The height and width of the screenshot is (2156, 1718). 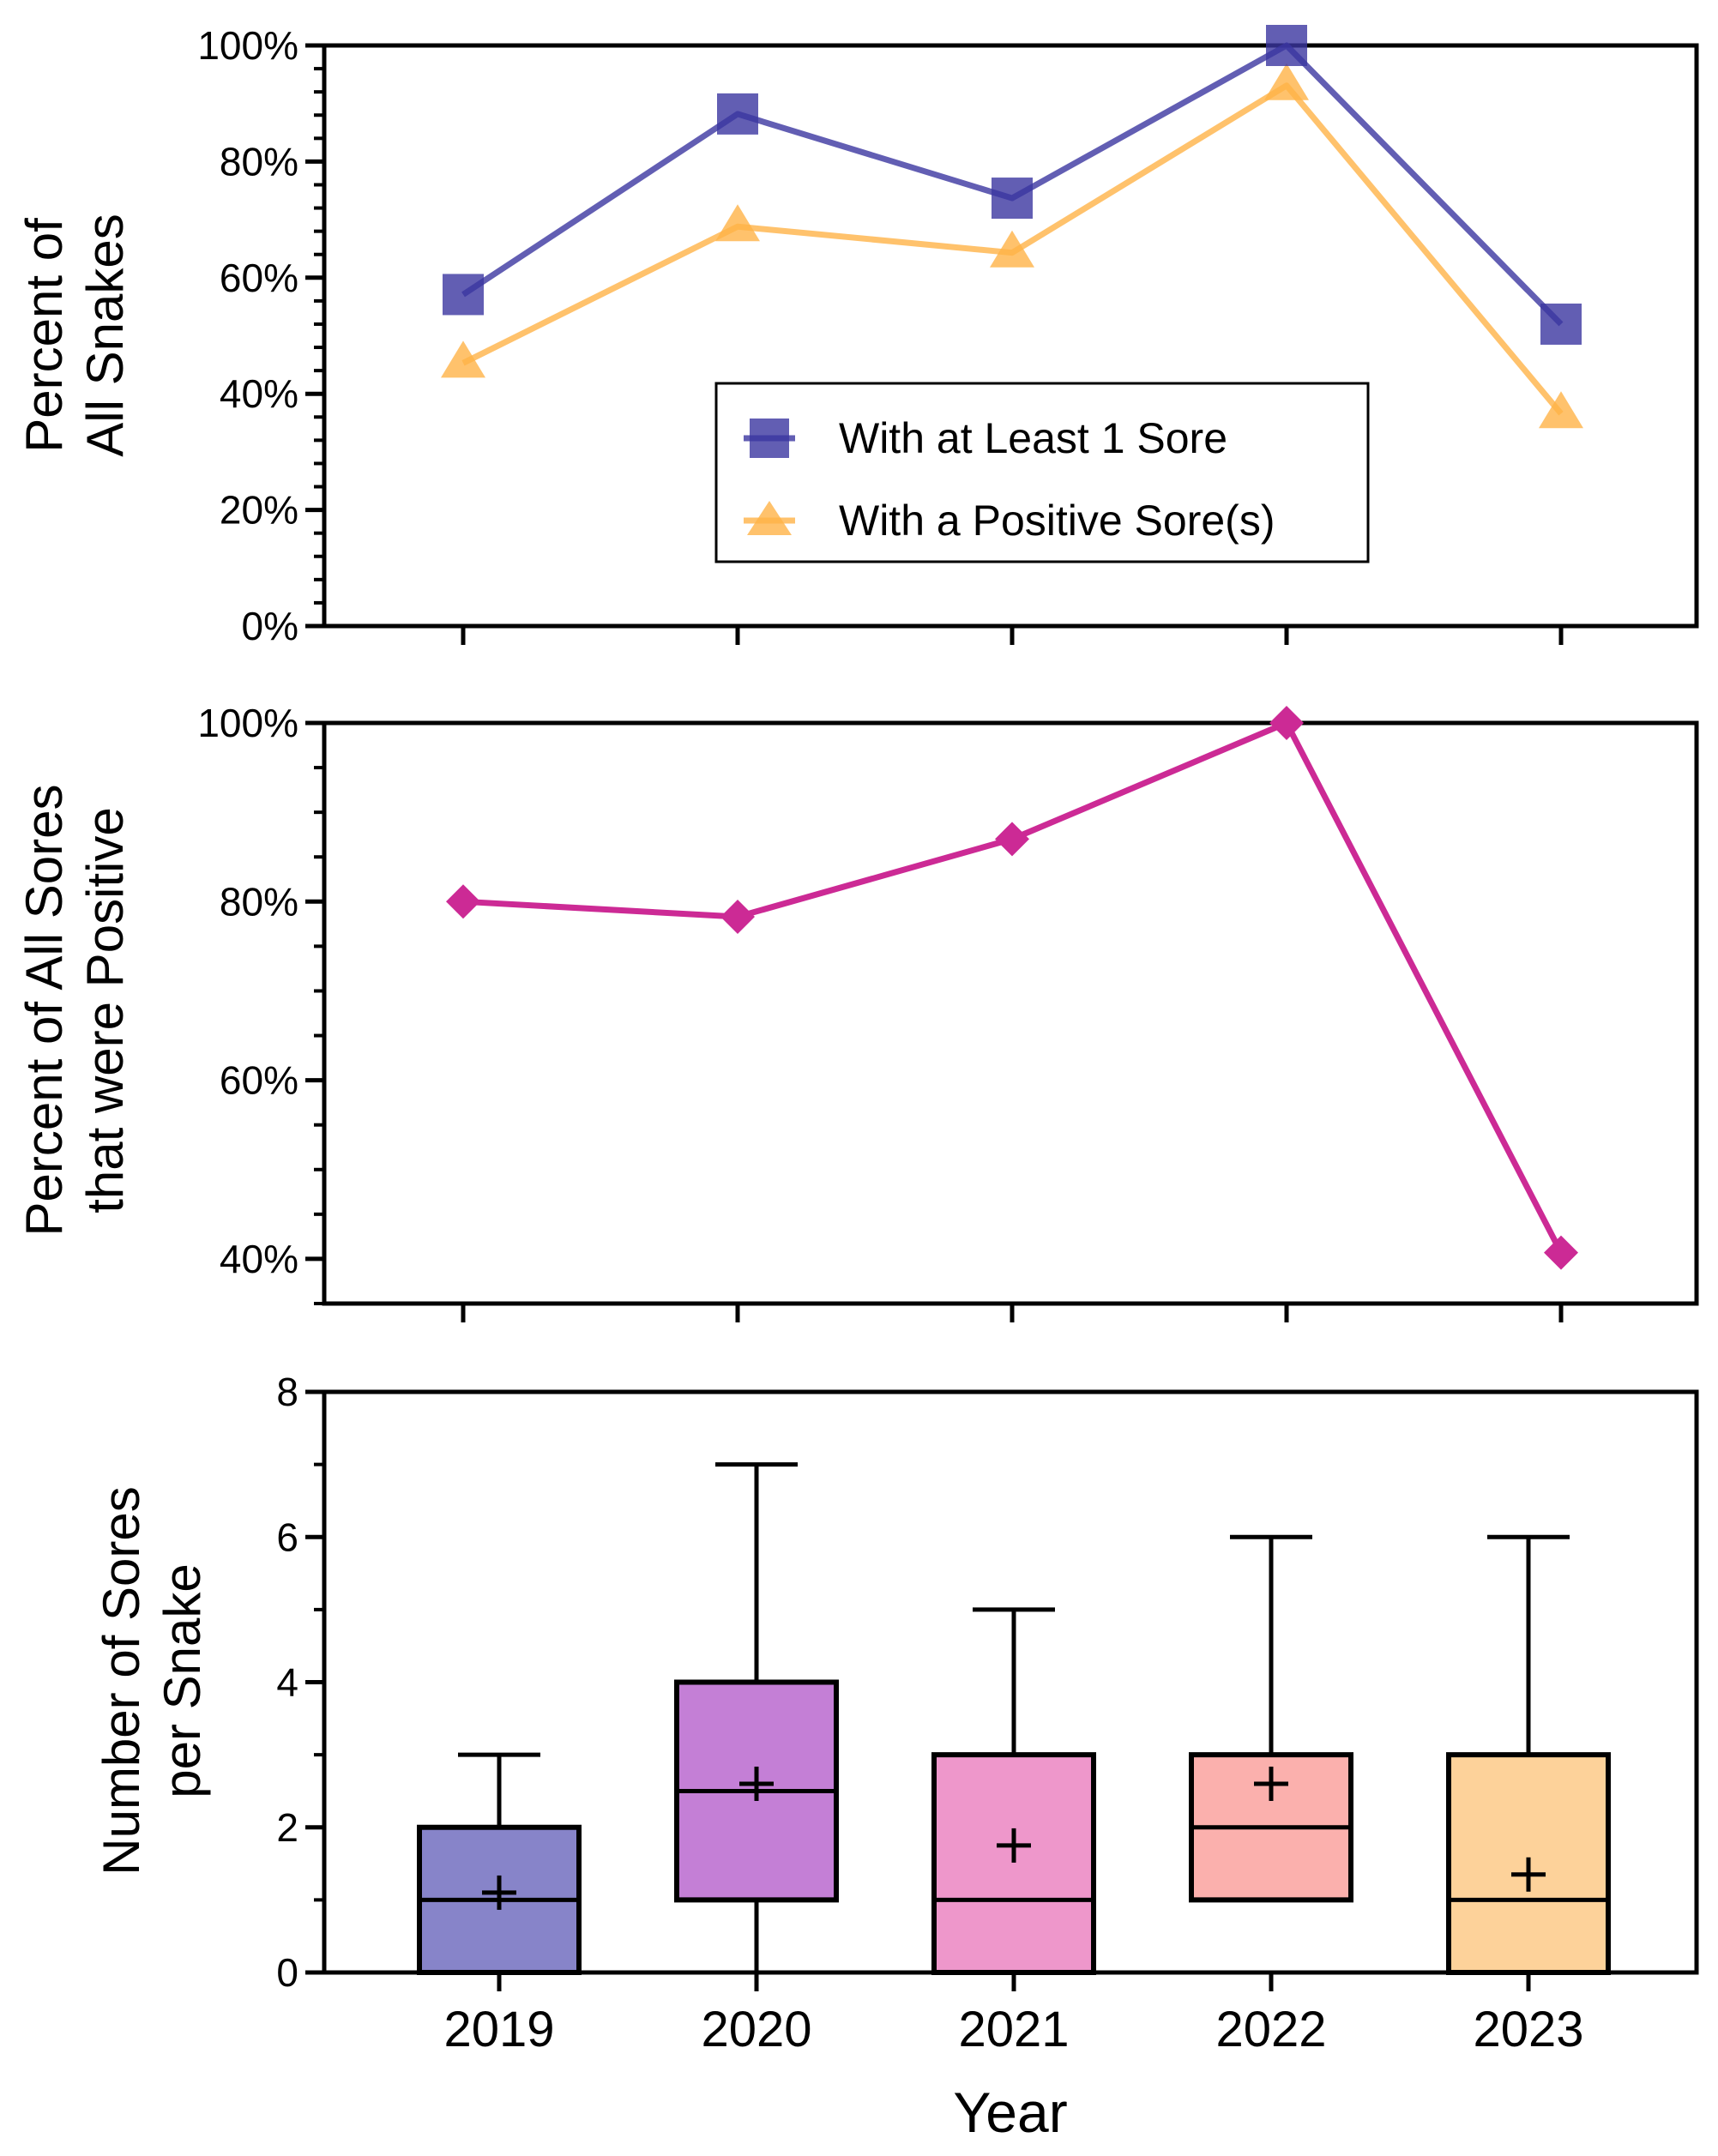 What do you see at coordinates (44, 335) in the screenshot?
I see `y-axis-label-line-1: Percent of` at bounding box center [44, 335].